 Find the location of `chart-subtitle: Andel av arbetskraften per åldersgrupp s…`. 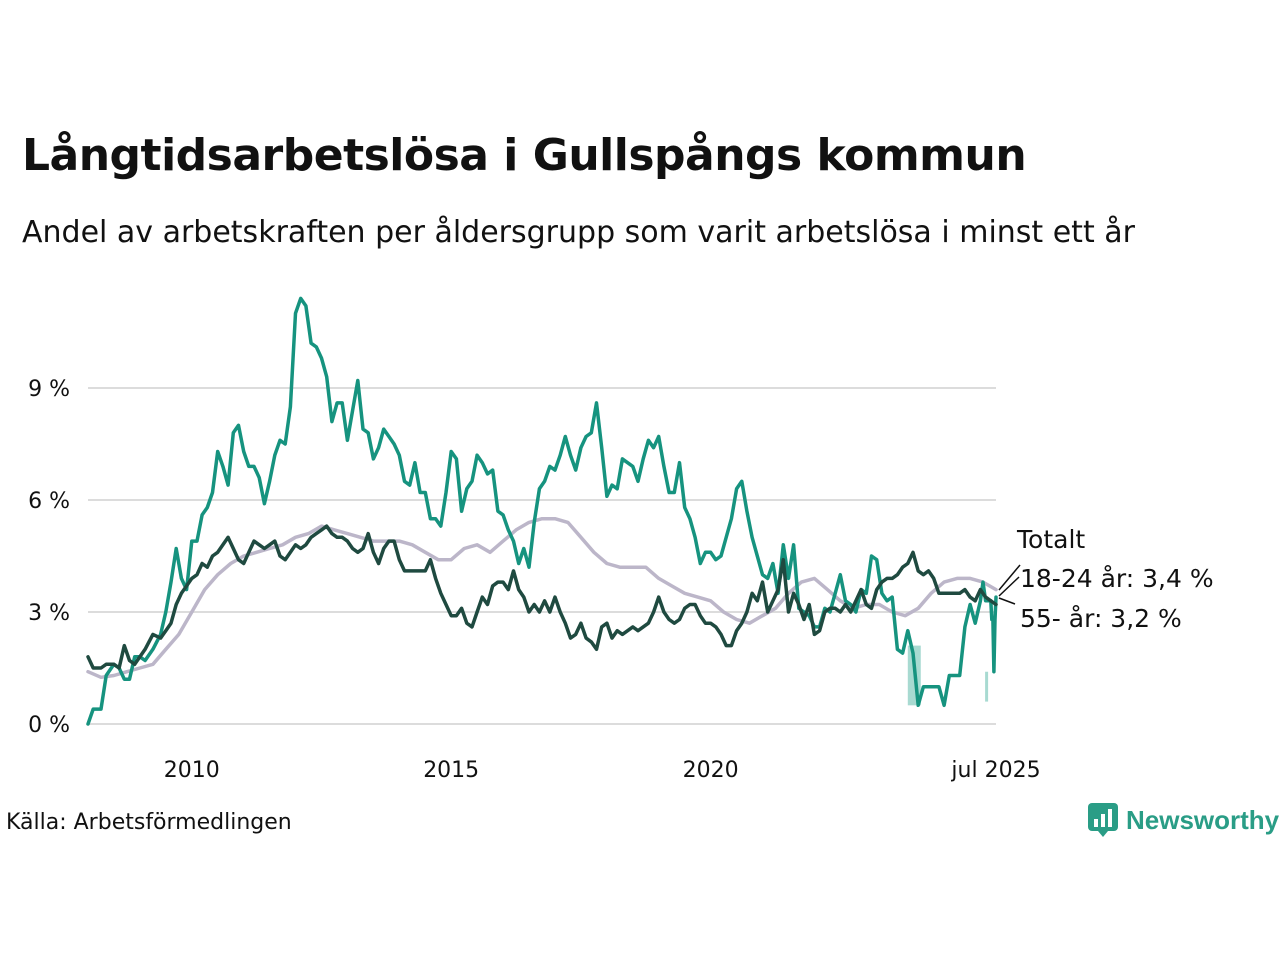

chart-subtitle: Andel av arbetskraften per åldersgrupp s… is located at coordinates (578, 232).